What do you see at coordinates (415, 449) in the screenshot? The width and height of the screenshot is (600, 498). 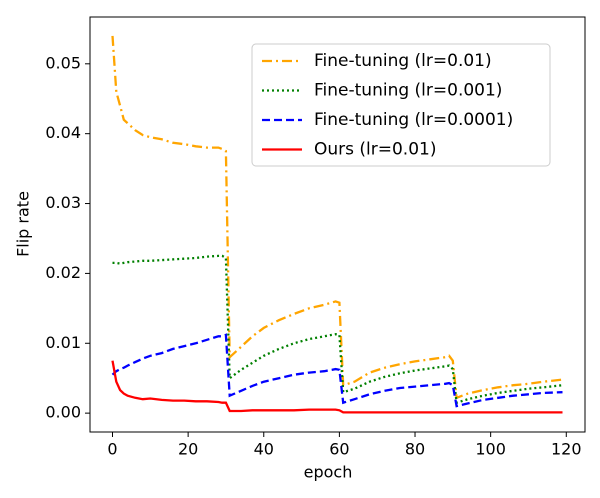 I see `x-tick-label: 80` at bounding box center [415, 449].